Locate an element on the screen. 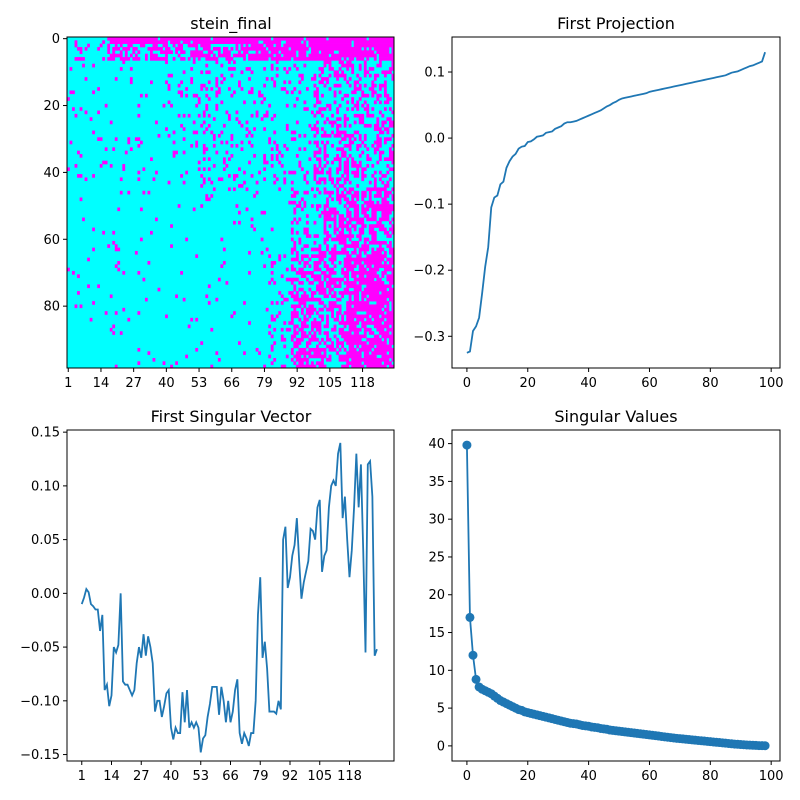  first-singular-vector-x-tick-label: 1 is located at coordinates (82, 776).